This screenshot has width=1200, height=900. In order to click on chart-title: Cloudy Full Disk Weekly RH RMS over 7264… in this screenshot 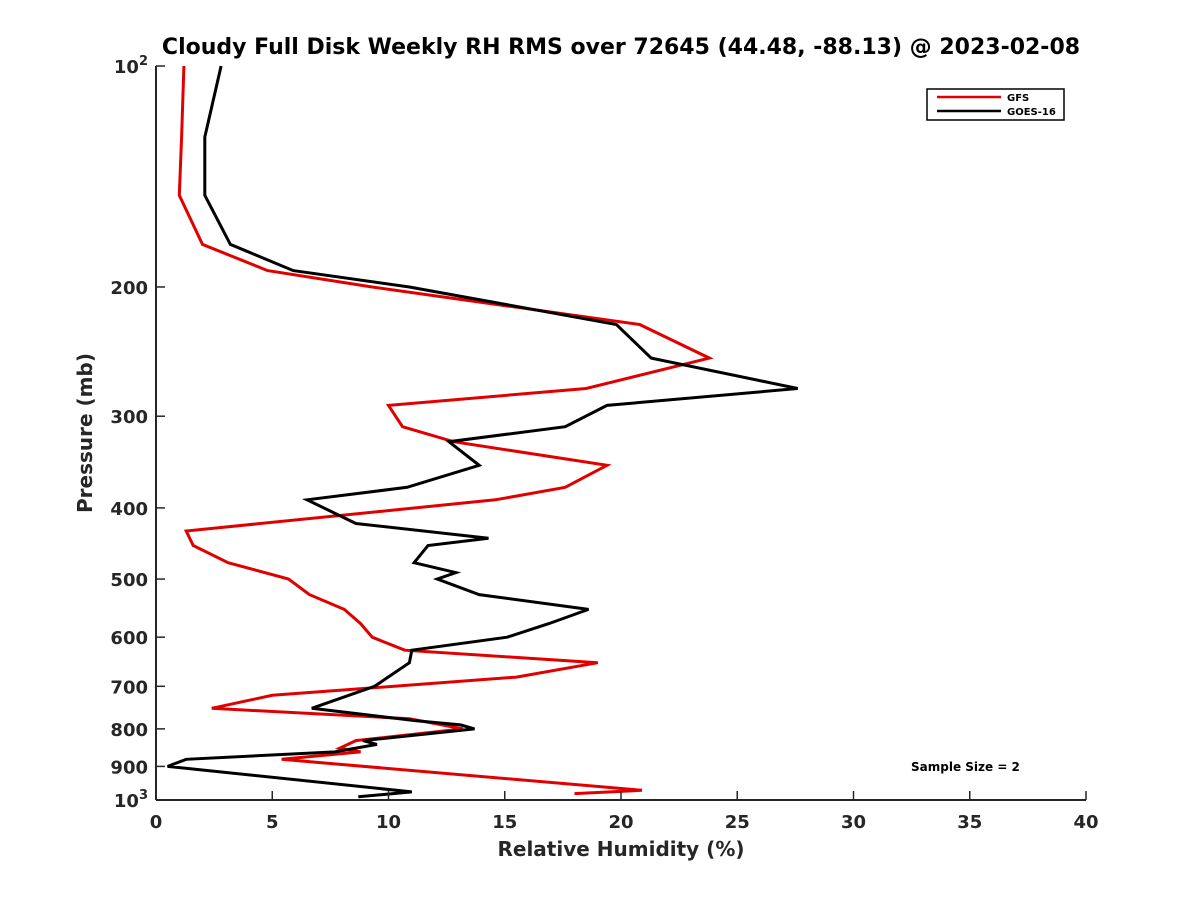, I will do `click(621, 47)`.